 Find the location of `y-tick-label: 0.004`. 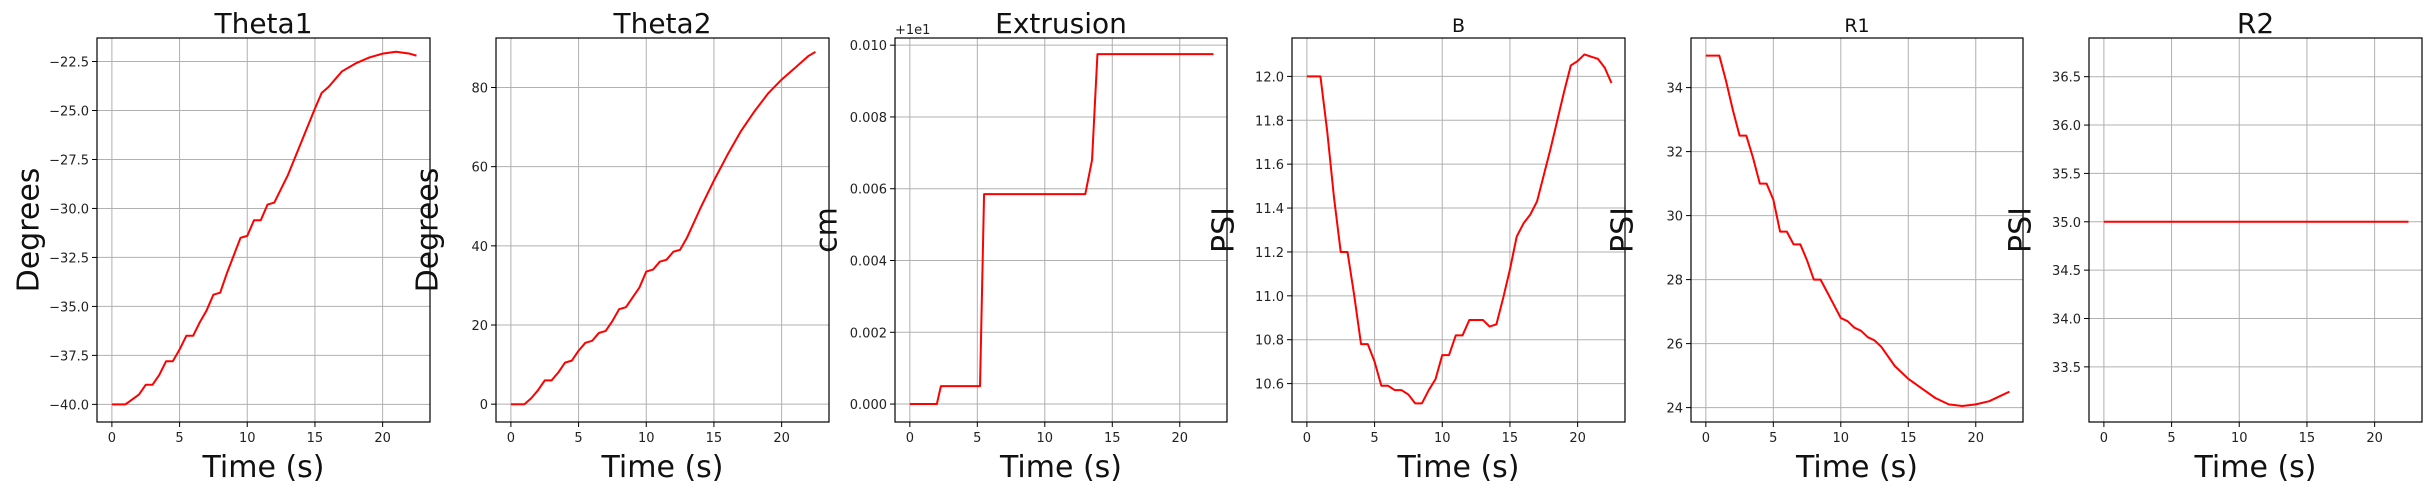

y-tick-label: 0.004 is located at coordinates (868, 262).